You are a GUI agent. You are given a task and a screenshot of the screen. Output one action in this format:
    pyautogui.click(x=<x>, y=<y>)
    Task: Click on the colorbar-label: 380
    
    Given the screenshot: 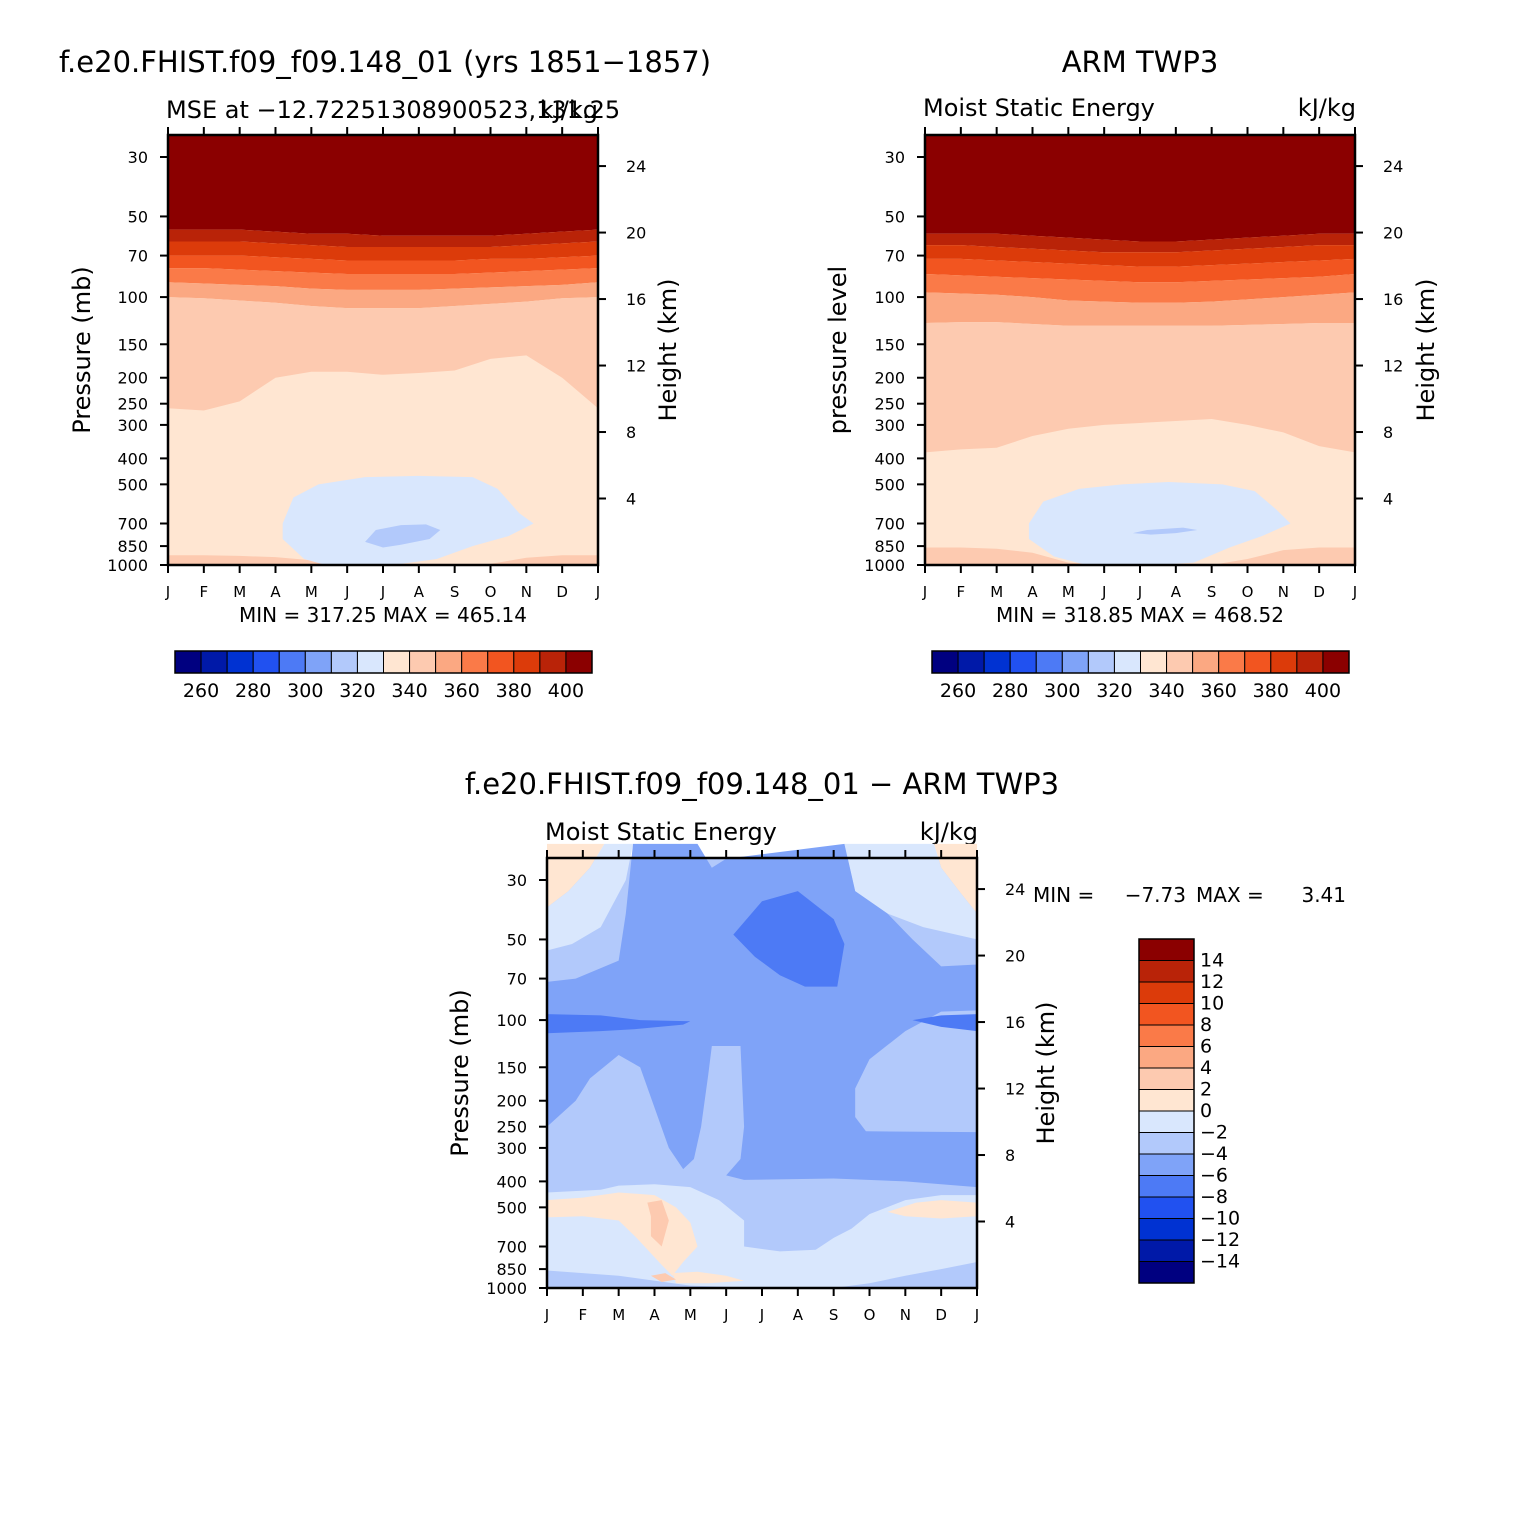 What is the action you would take?
    pyautogui.click(x=514, y=691)
    